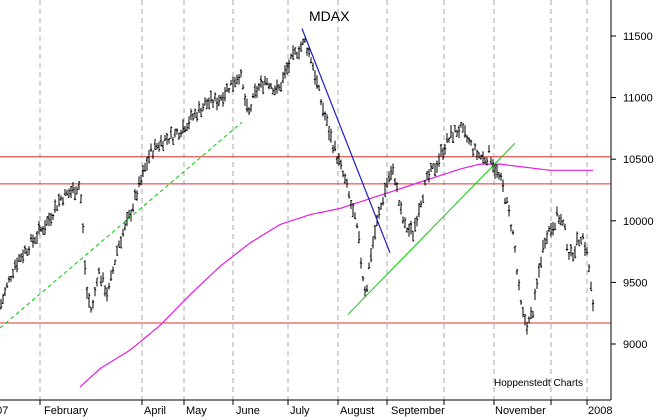  Describe the element at coordinates (357, 411) in the screenshot. I see `x-tick-label: August` at that location.